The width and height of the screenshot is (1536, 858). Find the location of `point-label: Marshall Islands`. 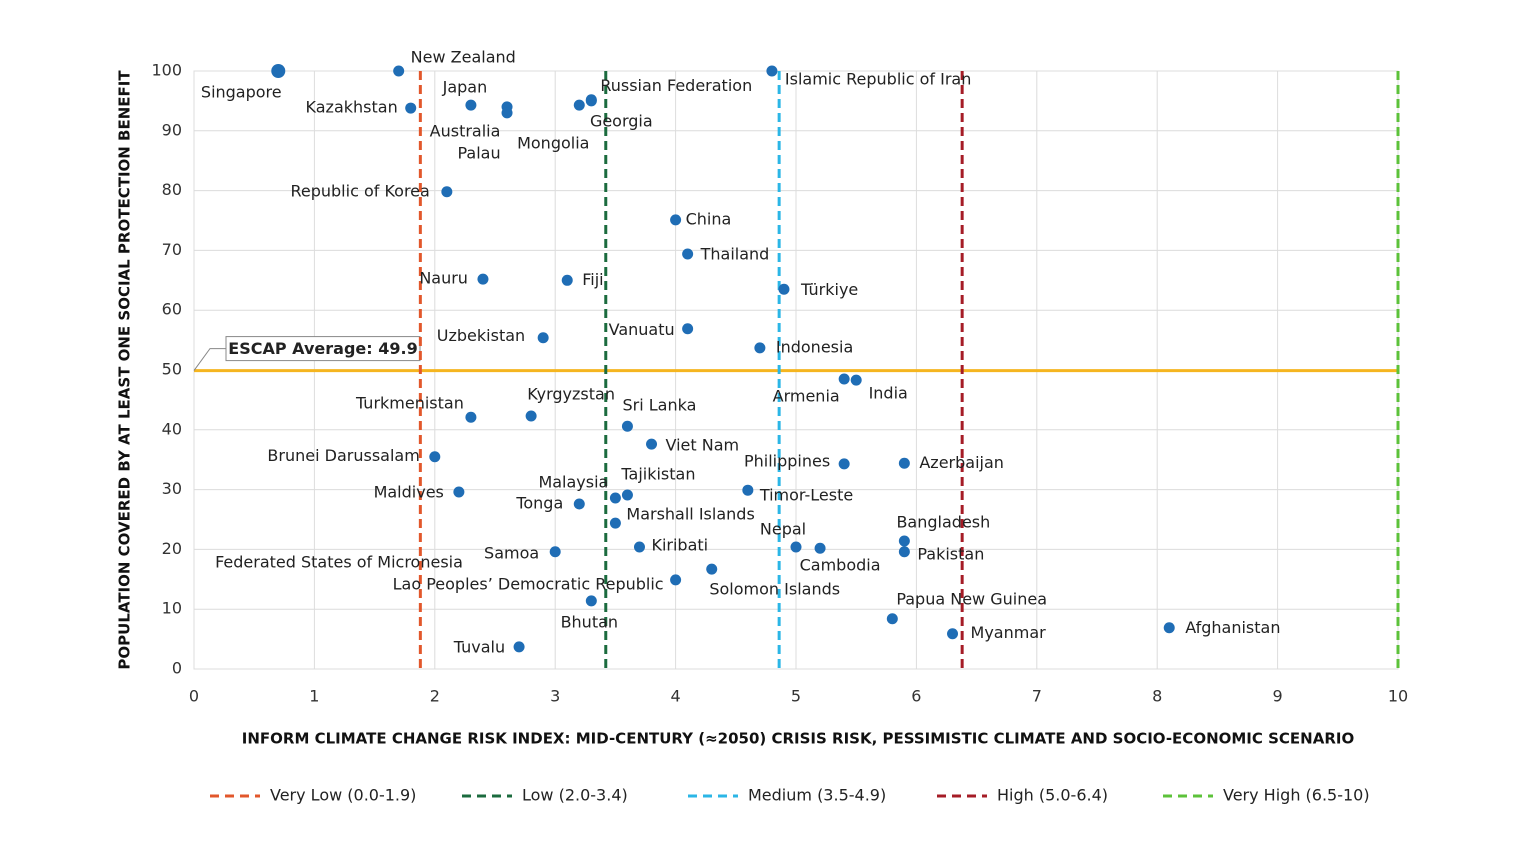

point-label: Marshall Islands is located at coordinates (690, 514).